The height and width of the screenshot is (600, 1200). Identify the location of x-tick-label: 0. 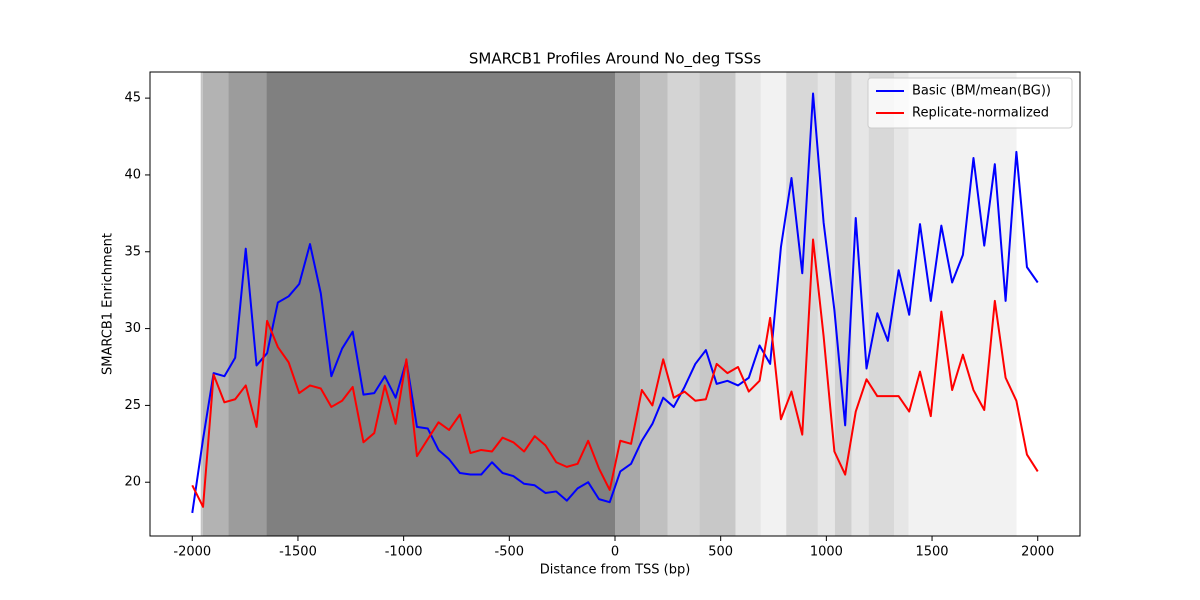
(615, 552).